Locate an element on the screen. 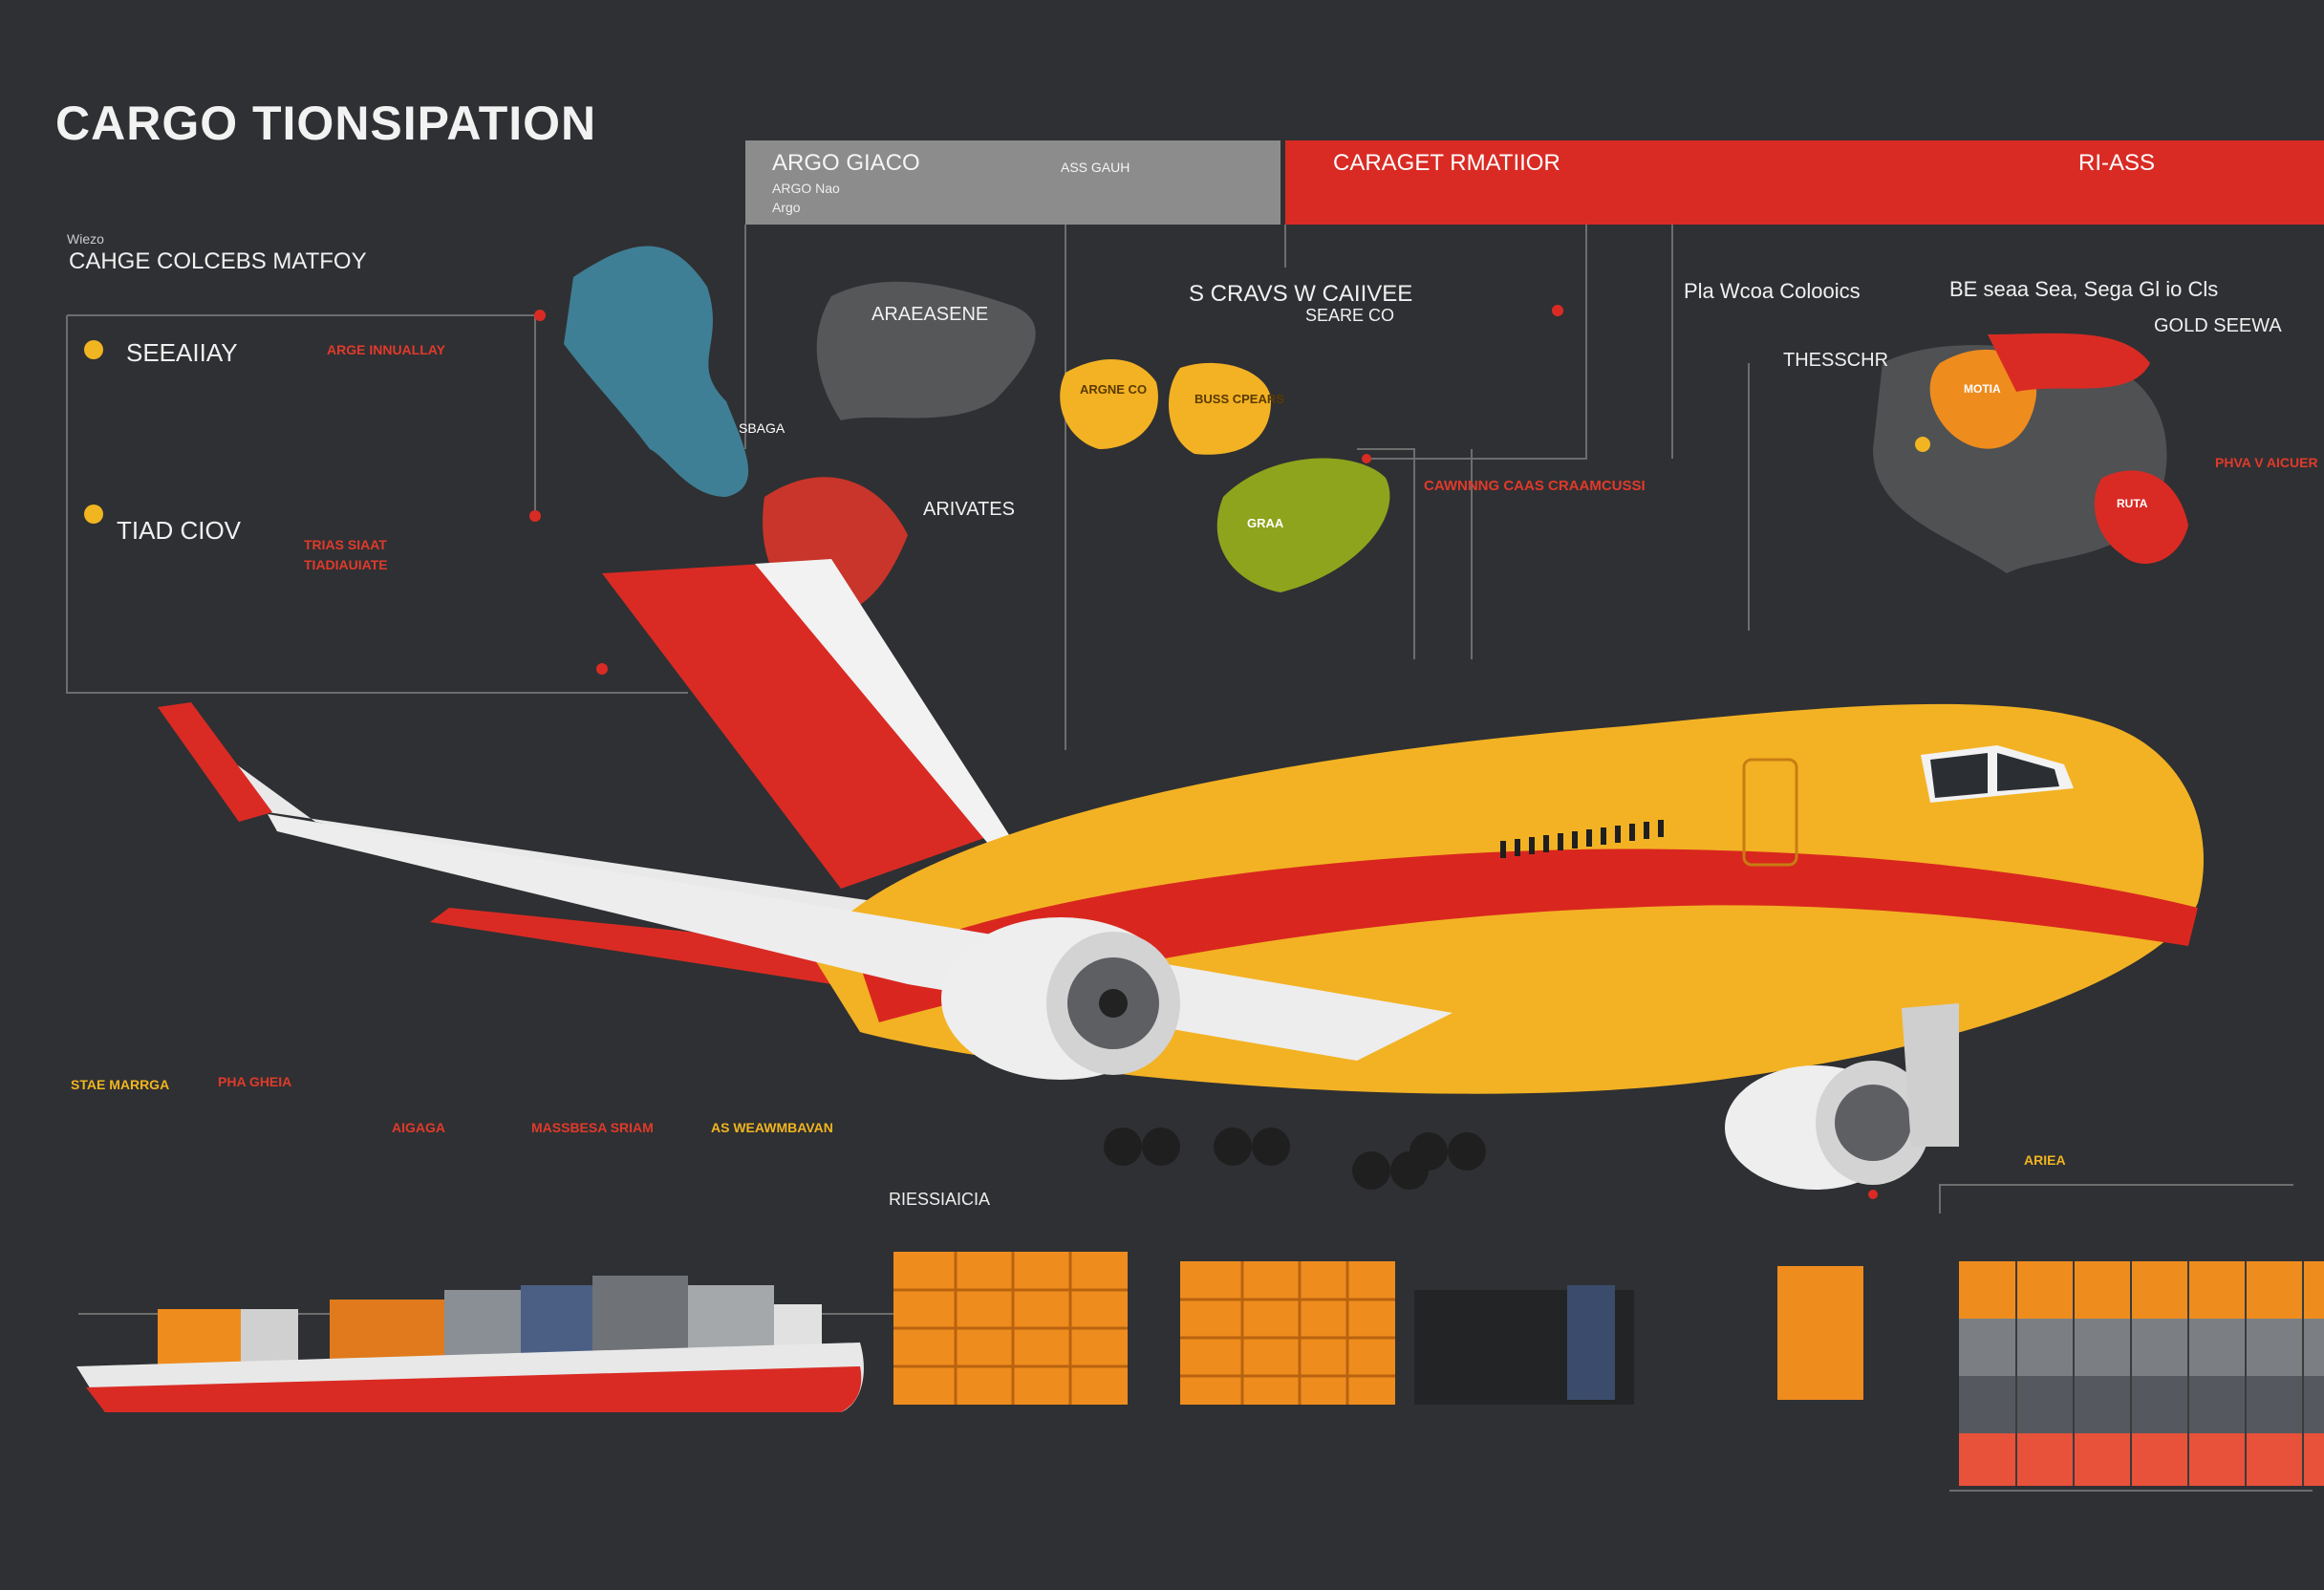 This screenshot has height=1590, width=2324. gold-label: GOLD SEEWA is located at coordinates (2218, 325).